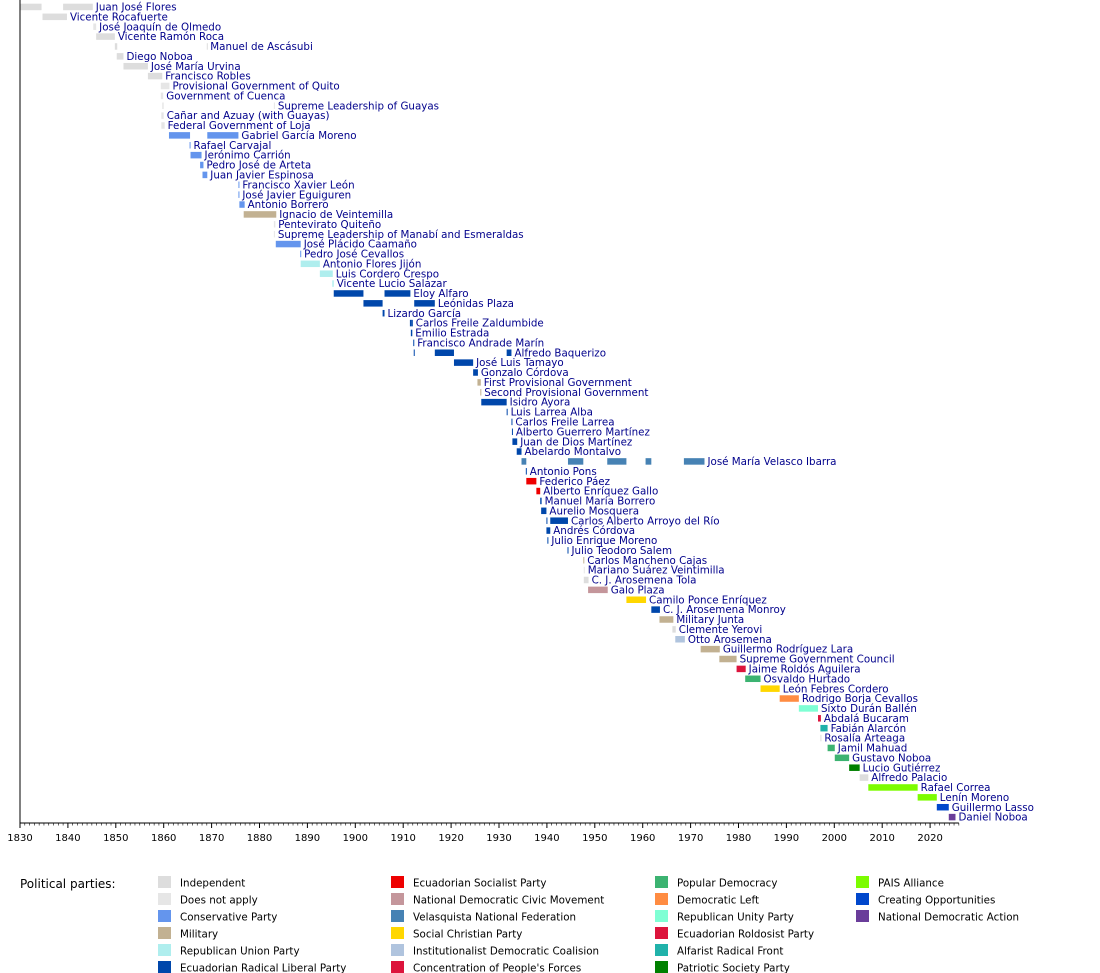 The image size is (1100, 973). I want to click on president-label: Lizardo García, so click(425, 314).